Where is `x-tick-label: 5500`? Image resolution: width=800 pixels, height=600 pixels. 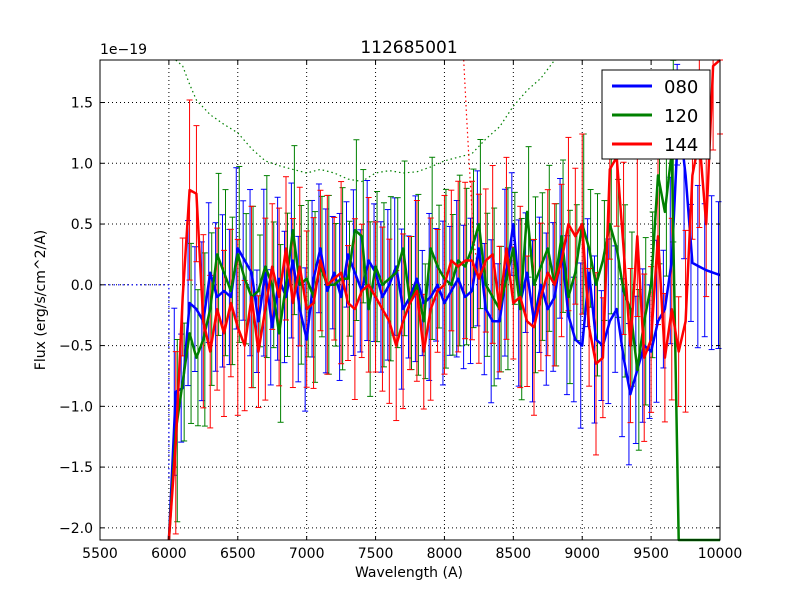 x-tick-label: 5500 is located at coordinates (100, 554).